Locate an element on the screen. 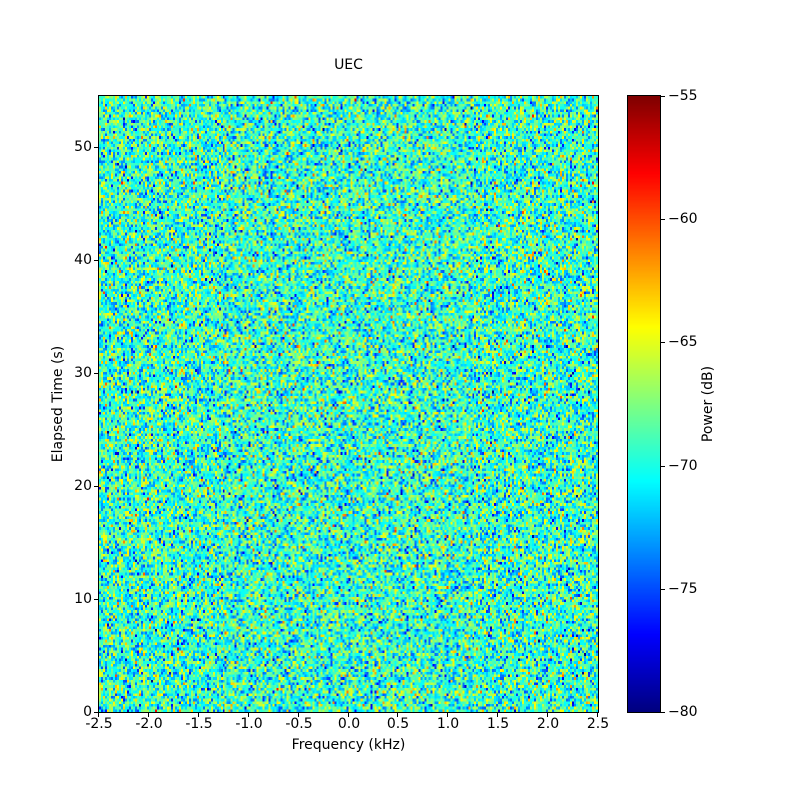  x-tick-label: -0.5 is located at coordinates (299, 724).